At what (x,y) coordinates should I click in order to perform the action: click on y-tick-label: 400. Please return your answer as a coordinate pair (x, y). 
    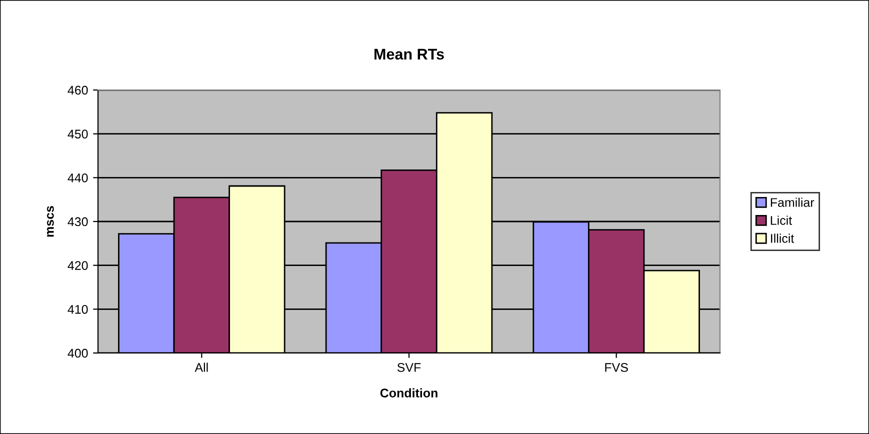
    Looking at the image, I should click on (78, 353).